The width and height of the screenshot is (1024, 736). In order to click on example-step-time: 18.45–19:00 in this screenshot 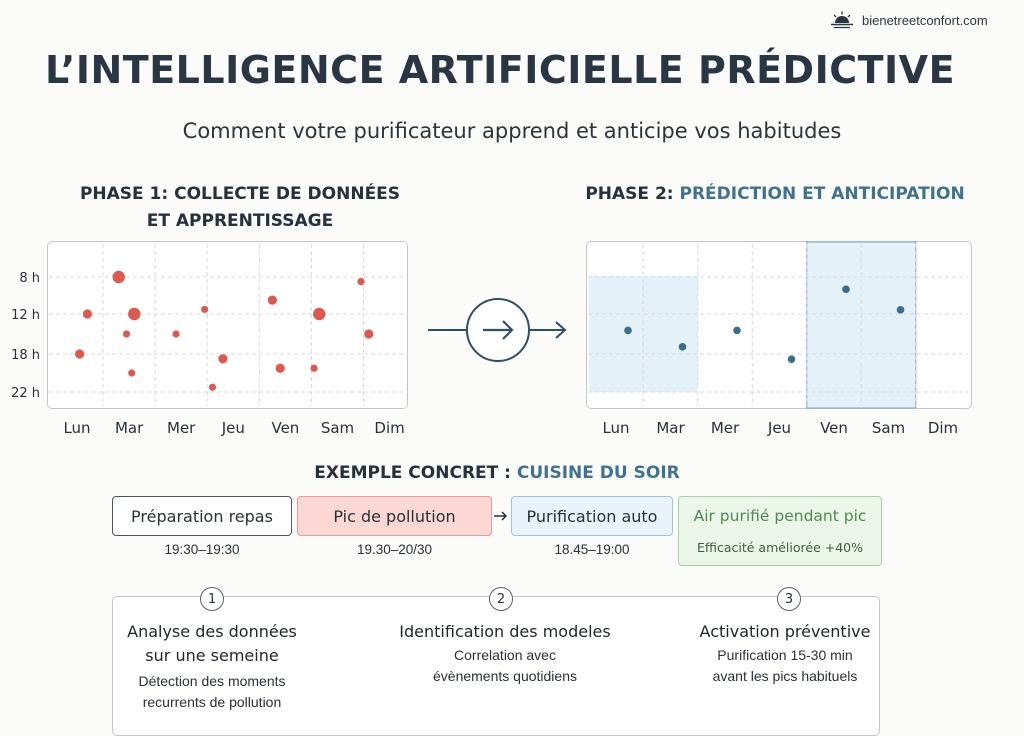, I will do `click(592, 549)`.